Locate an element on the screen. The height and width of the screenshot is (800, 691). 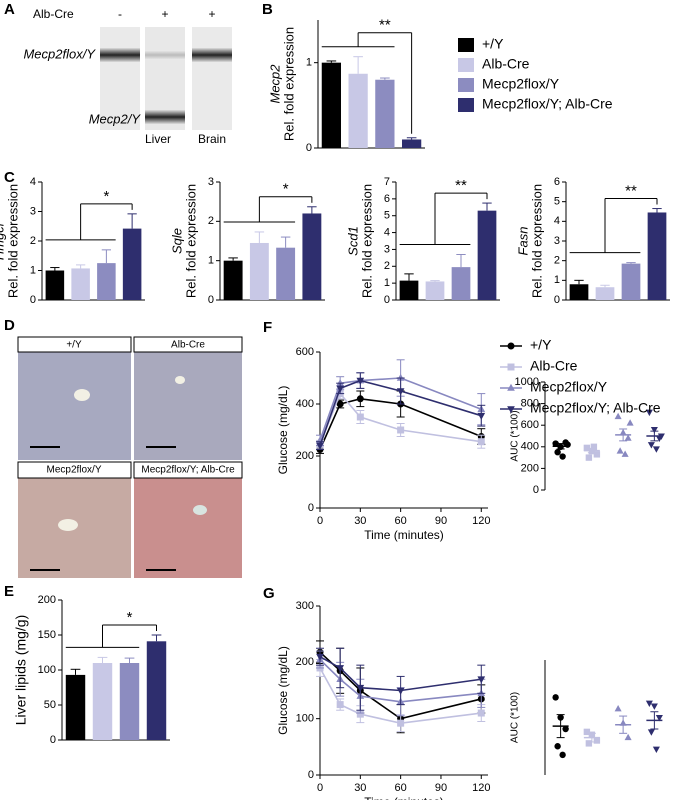
panel-label: E is located at coordinates (9, 591).